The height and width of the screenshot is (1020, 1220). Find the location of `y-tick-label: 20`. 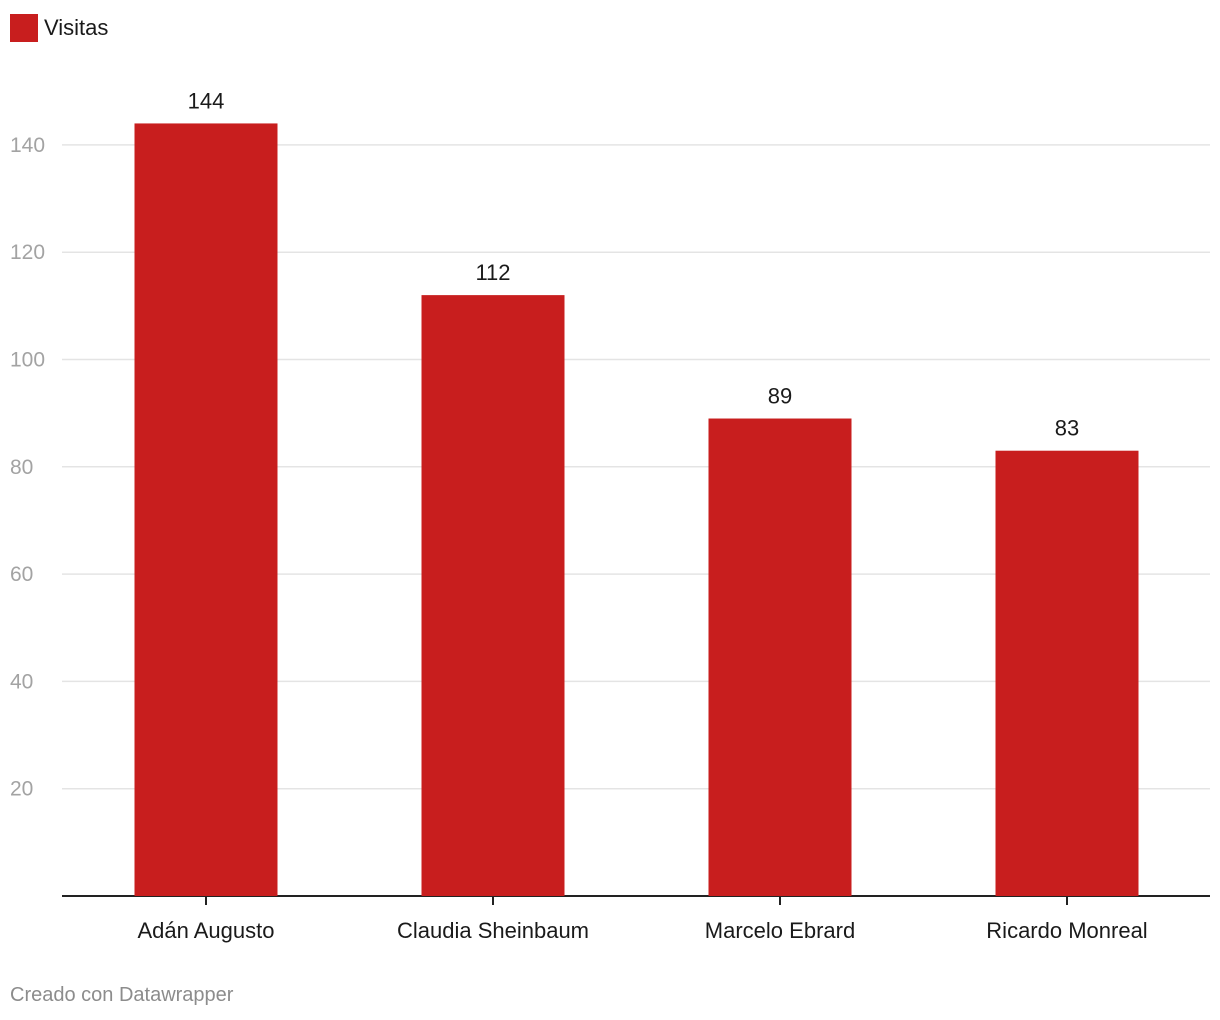

y-tick-label: 20 is located at coordinates (21, 789).